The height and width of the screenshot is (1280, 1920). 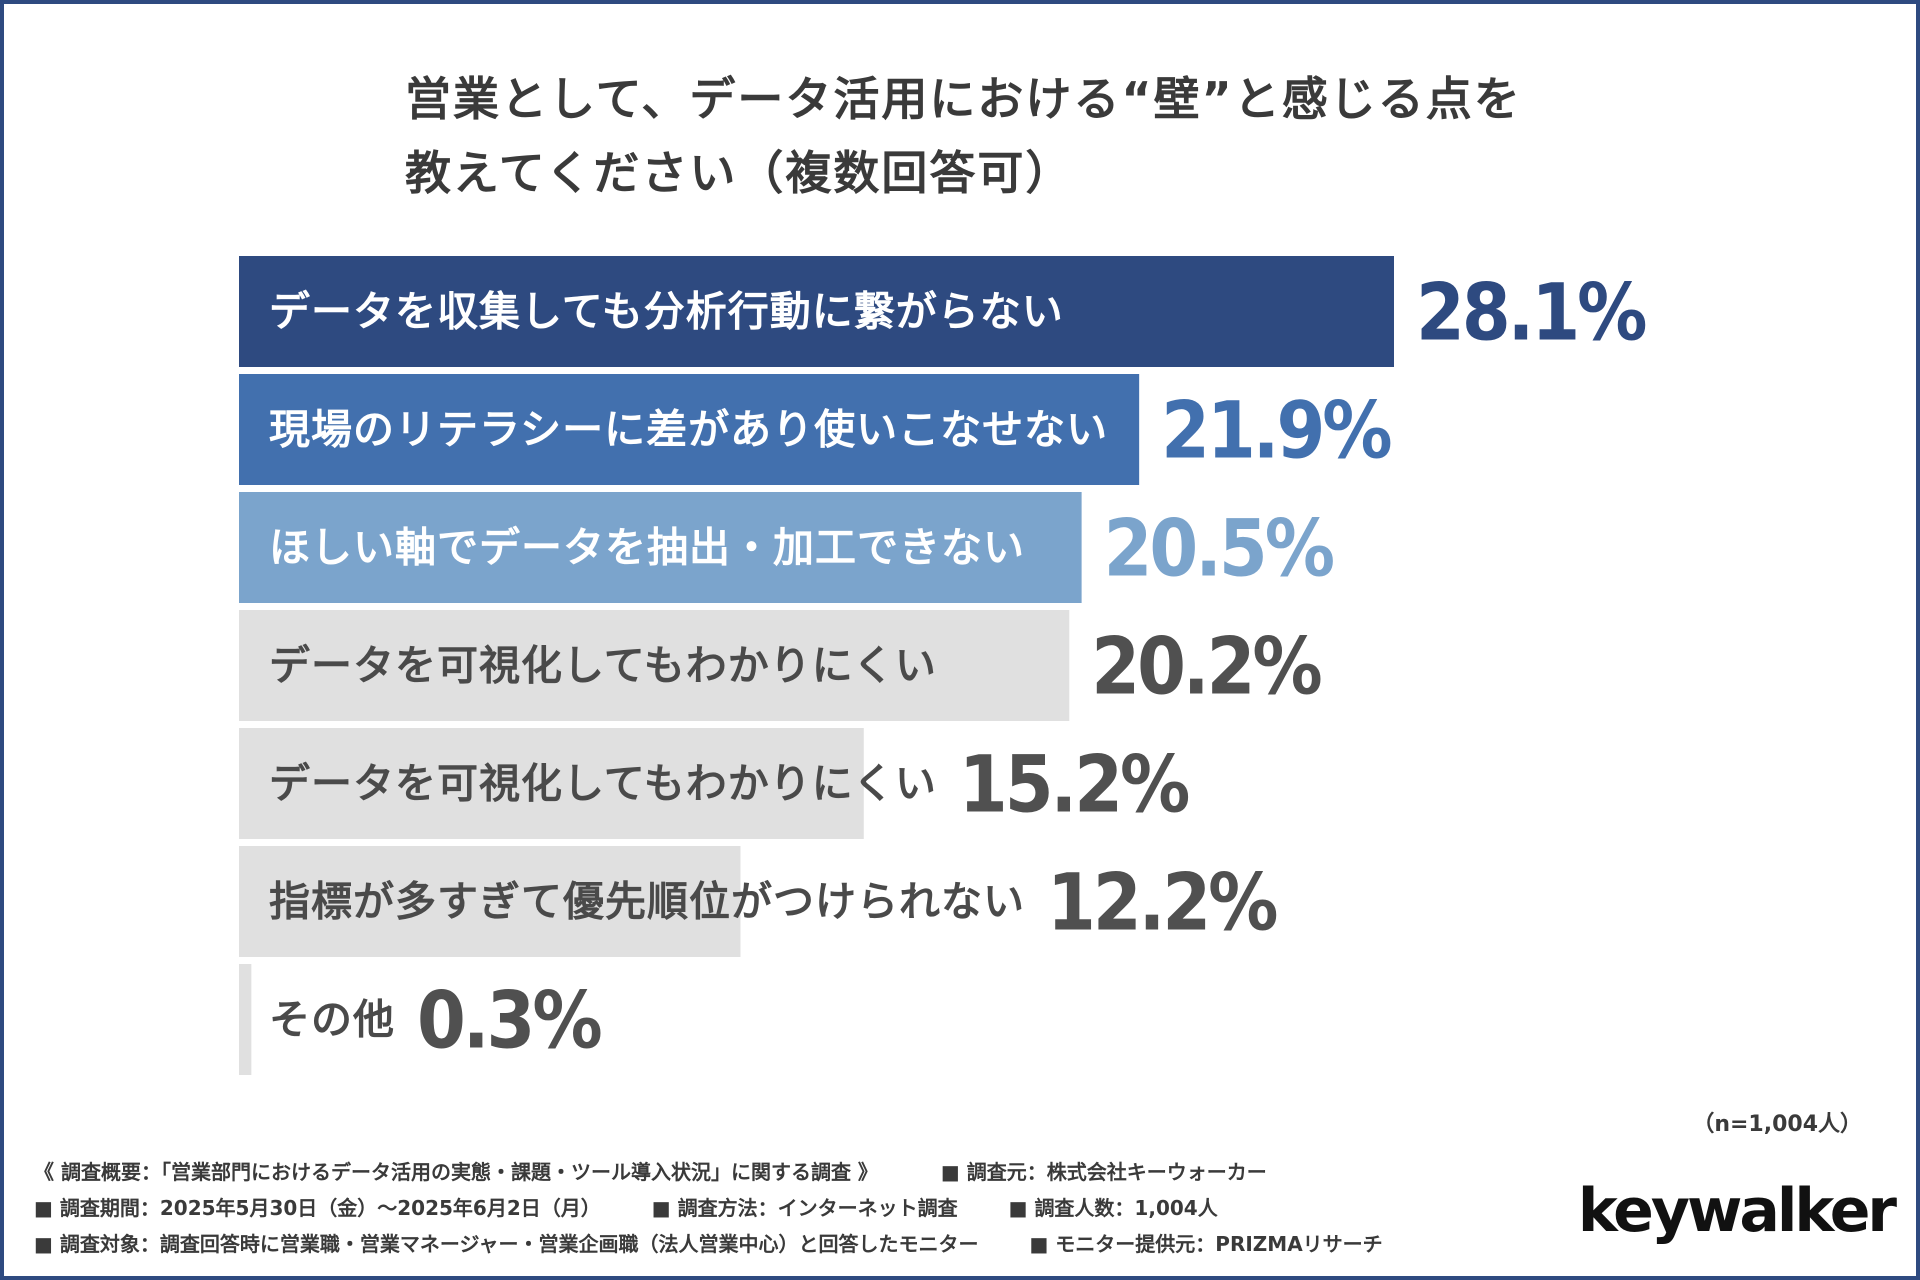 What do you see at coordinates (666, 312) in the screenshot?
I see `bar-label-1: データを収集しても分析行動に繋がらない` at bounding box center [666, 312].